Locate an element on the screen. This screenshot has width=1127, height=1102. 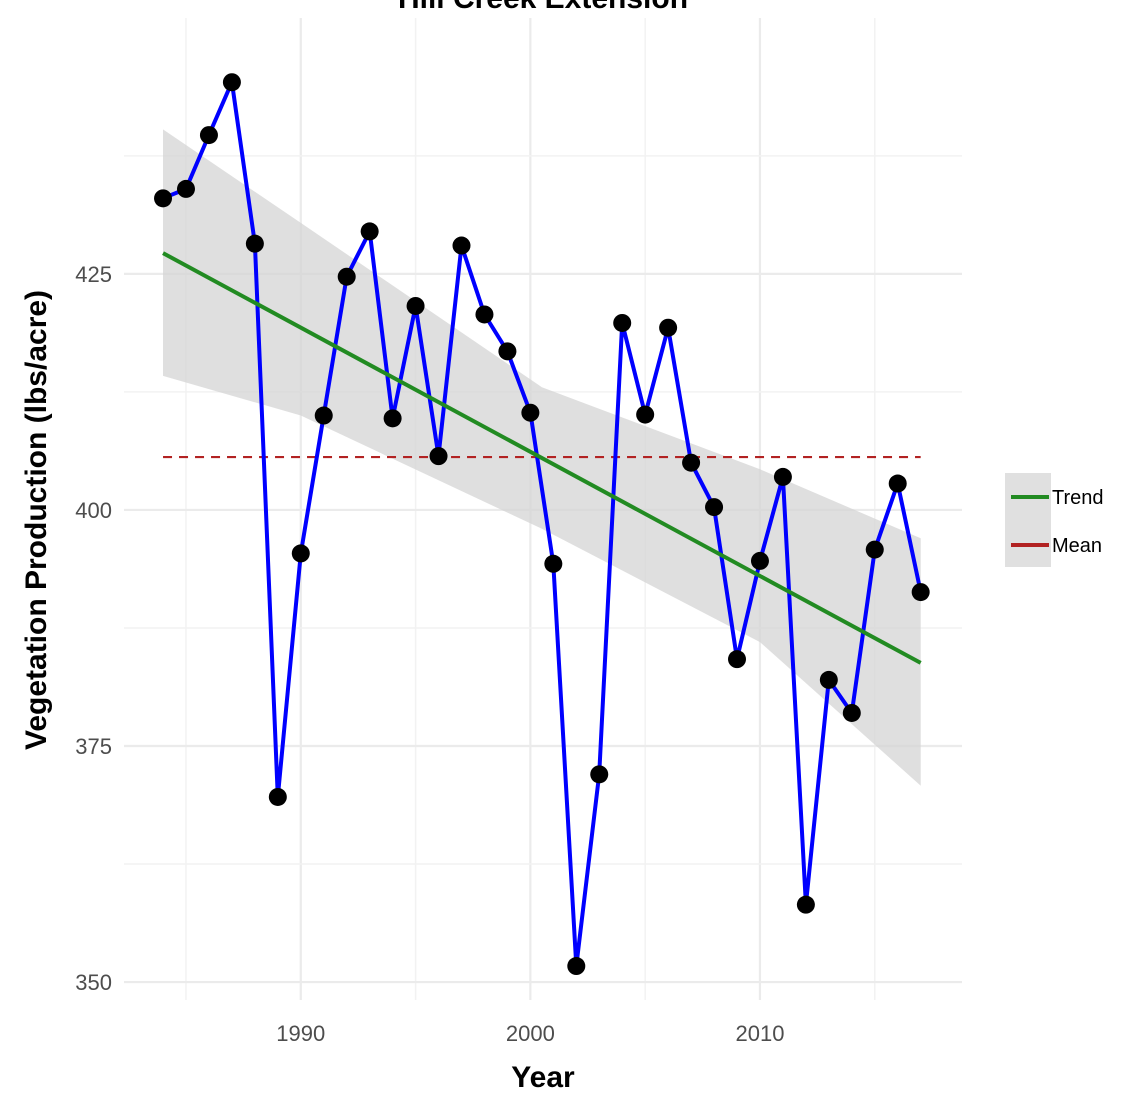
x-tick-label: 2010 is located at coordinates (759, 1033).